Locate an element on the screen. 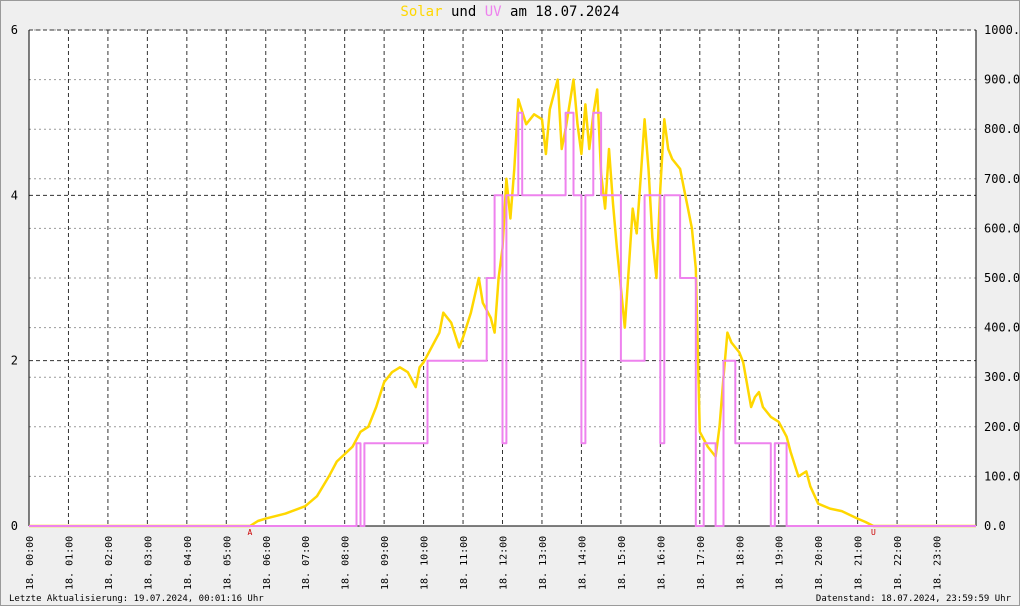 This screenshot has height=606, width=1020. x-tick-label: 18. 17:00 is located at coordinates (701, 563).